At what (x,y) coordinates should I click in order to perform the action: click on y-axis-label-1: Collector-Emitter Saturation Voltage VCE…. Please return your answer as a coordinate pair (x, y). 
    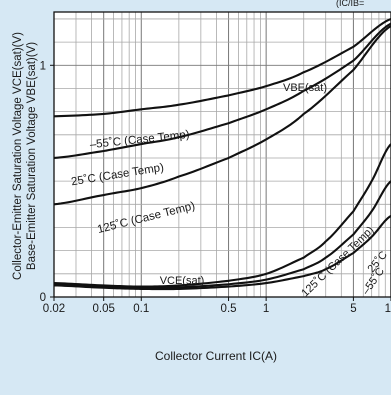
    Looking at the image, I should click on (18, 156).